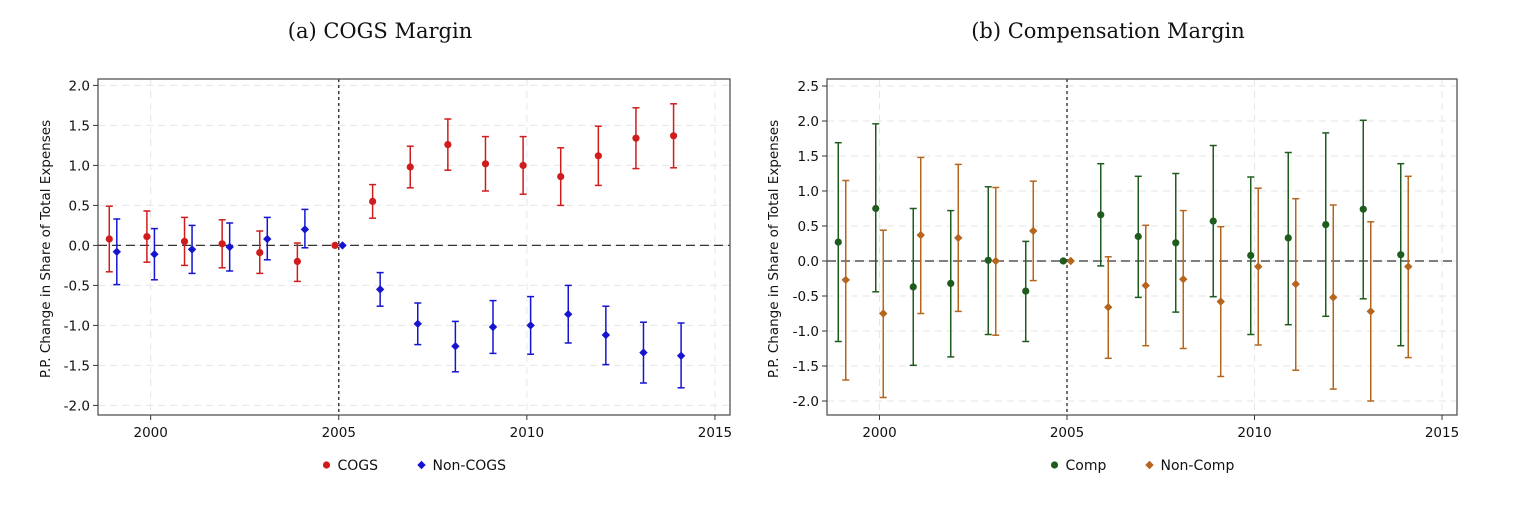  Describe the element at coordinates (1067, 433) in the screenshot. I see `x-tick-label: 2005` at that location.